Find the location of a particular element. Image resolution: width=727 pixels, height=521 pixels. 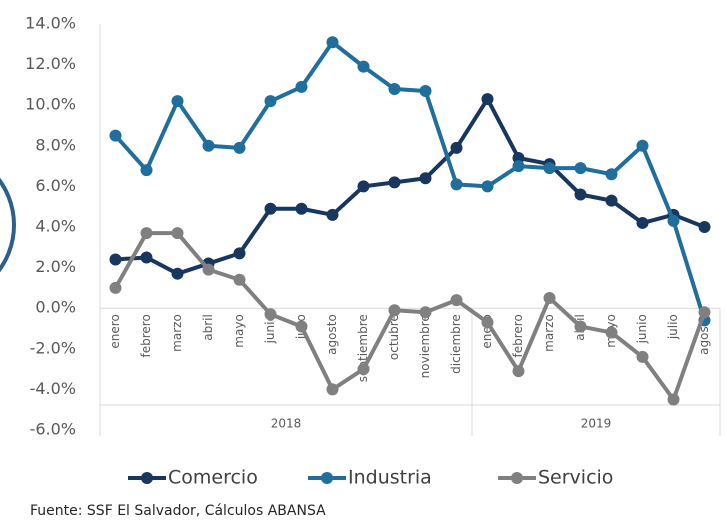

group-label: 2019 is located at coordinates (596, 424).